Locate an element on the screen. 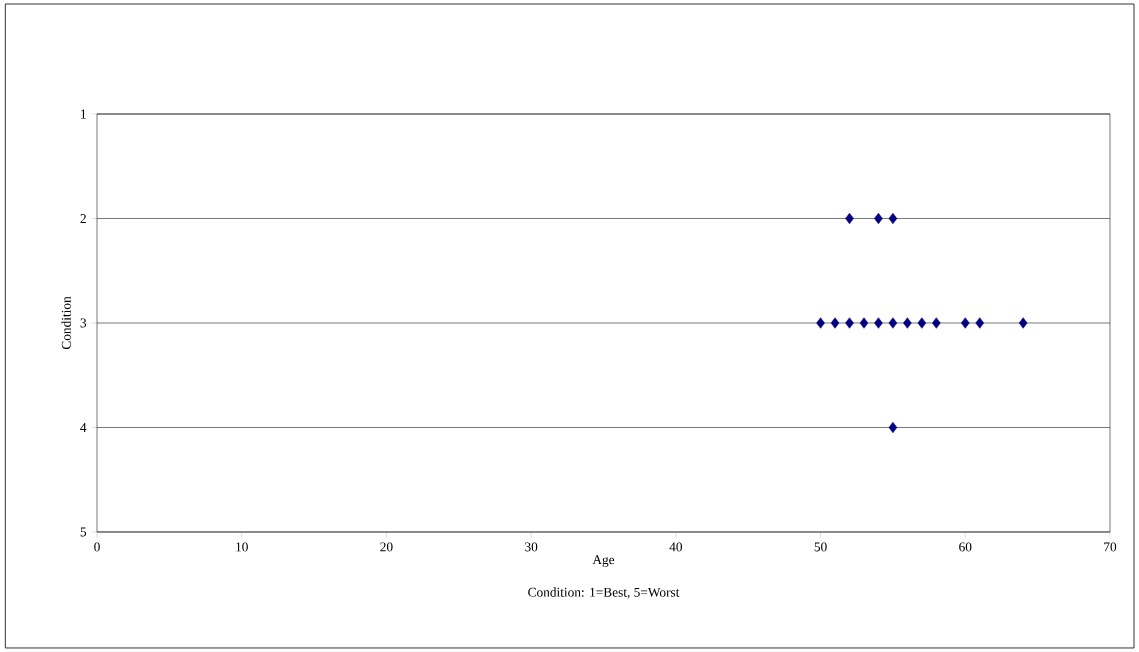  x-tick-label: 40 is located at coordinates (676, 547).